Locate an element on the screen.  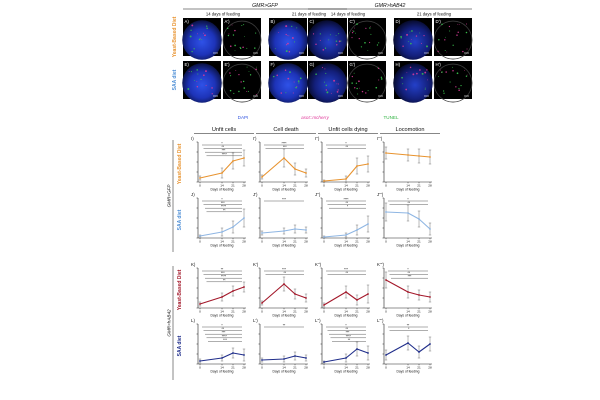
significance-label: * is located at coordinates (222, 200).